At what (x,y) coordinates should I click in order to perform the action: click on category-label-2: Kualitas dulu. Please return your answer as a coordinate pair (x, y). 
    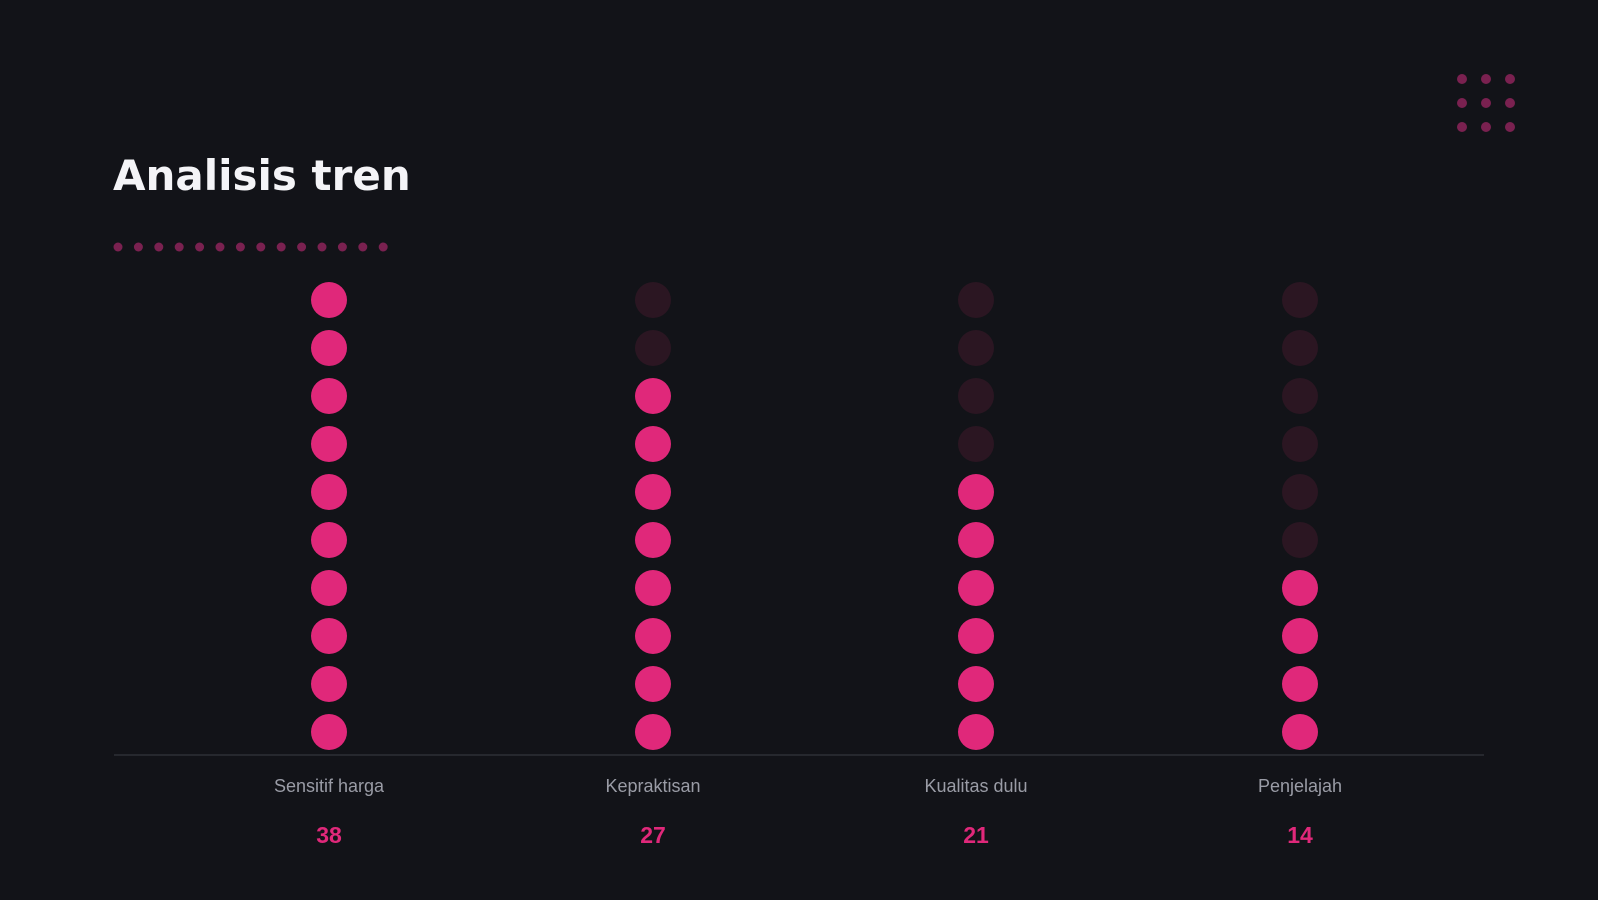
    Looking at the image, I should click on (976, 786).